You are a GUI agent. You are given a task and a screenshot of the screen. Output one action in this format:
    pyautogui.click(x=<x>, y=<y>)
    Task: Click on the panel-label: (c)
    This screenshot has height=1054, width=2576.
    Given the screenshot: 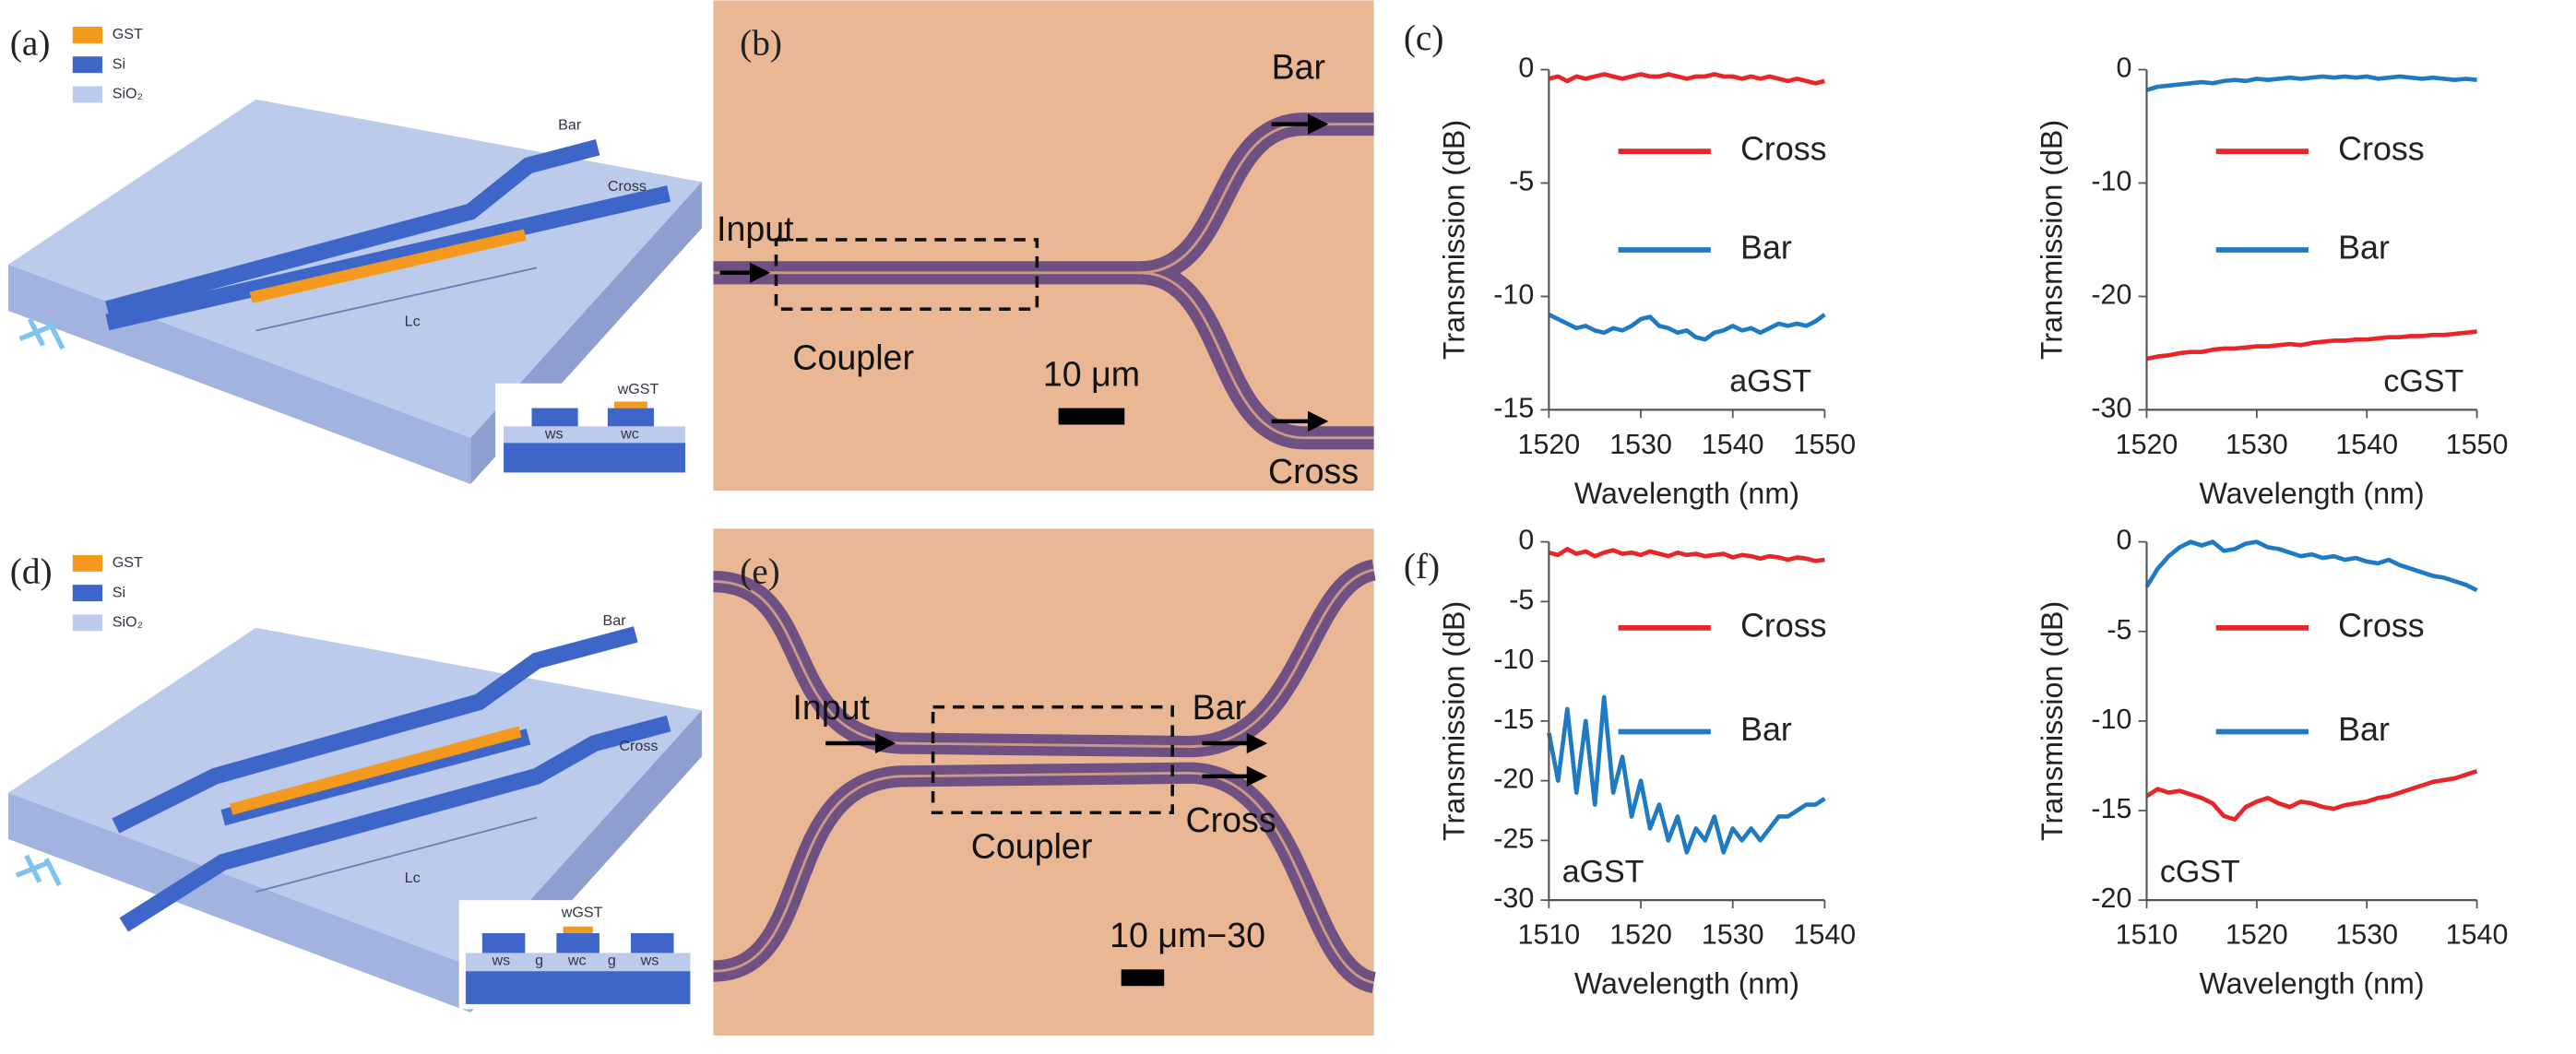 What is the action you would take?
    pyautogui.click(x=1424, y=38)
    